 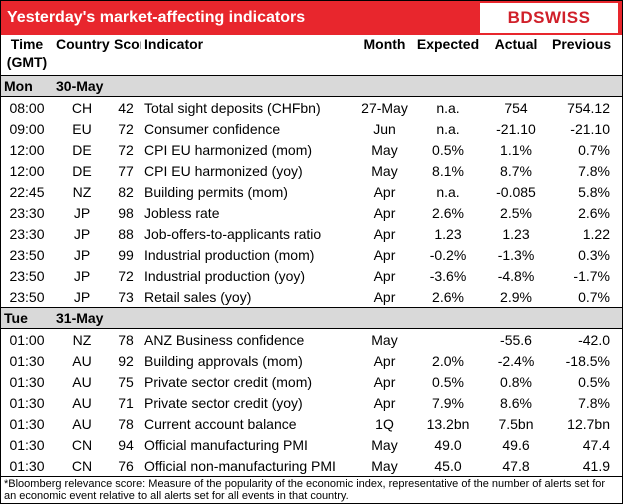 I want to click on cell: -2.4%, so click(x=516, y=360).